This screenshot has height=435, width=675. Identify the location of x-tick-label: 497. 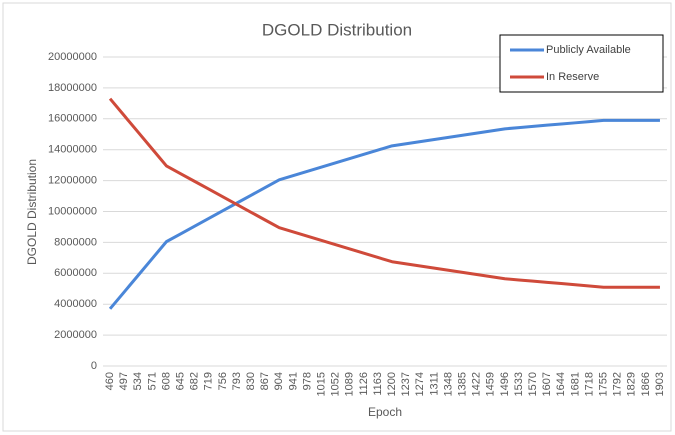
(124, 381).